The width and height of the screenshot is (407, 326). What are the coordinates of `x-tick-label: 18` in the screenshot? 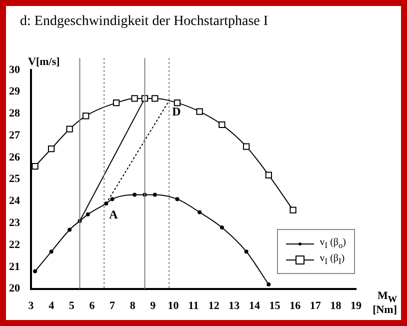 It's located at (336, 306).